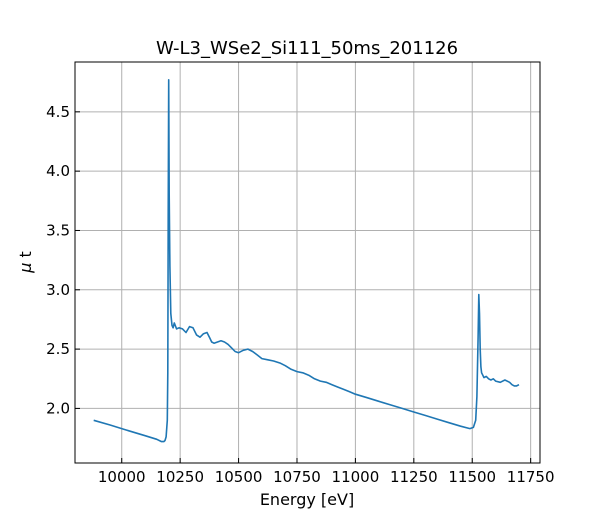 Image resolution: width=600 pixels, height=520 pixels. I want to click on y-axis-label: μ t, so click(25, 262).